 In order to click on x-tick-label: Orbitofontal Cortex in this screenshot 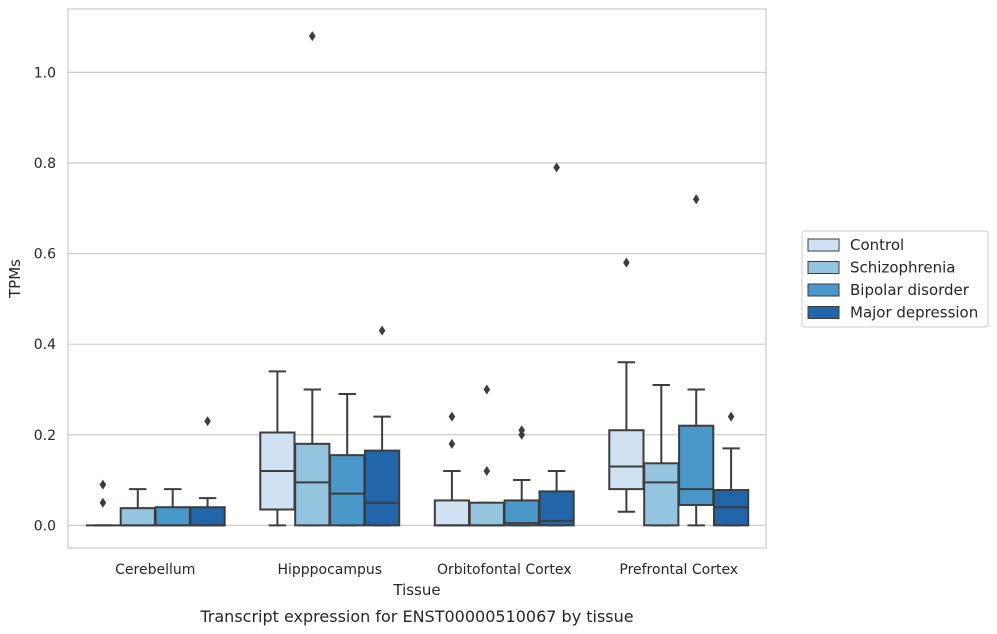, I will do `click(504, 570)`.